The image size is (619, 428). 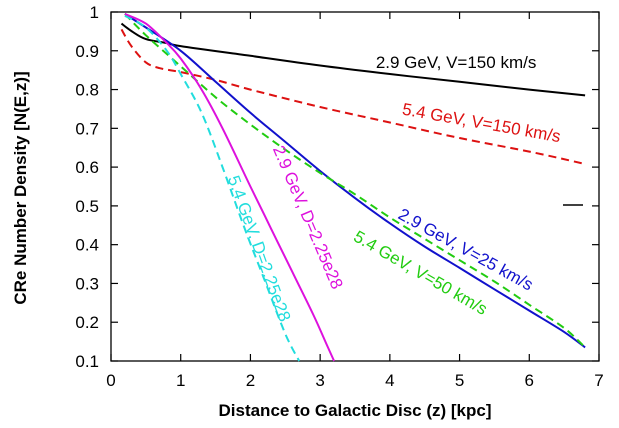 I want to click on y-tick-label: 0.1, so click(x=87, y=361).